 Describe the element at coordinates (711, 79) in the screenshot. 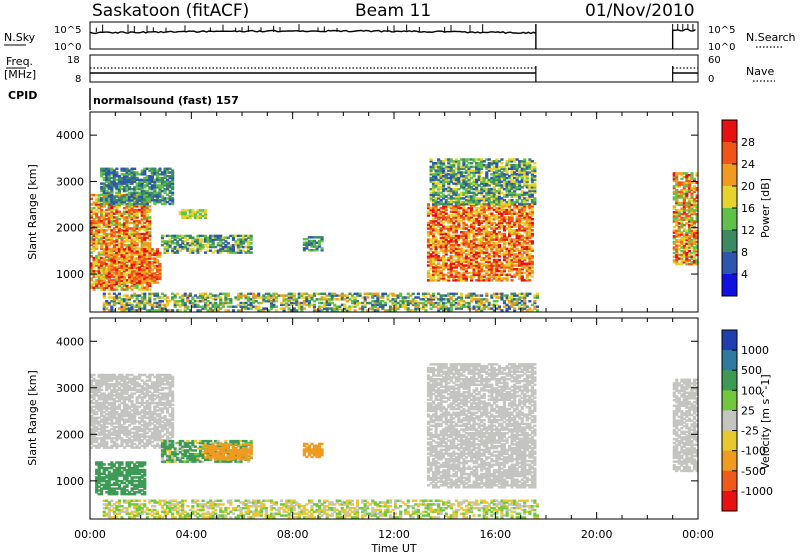

I see `nave-tick-bottom: 0` at that location.